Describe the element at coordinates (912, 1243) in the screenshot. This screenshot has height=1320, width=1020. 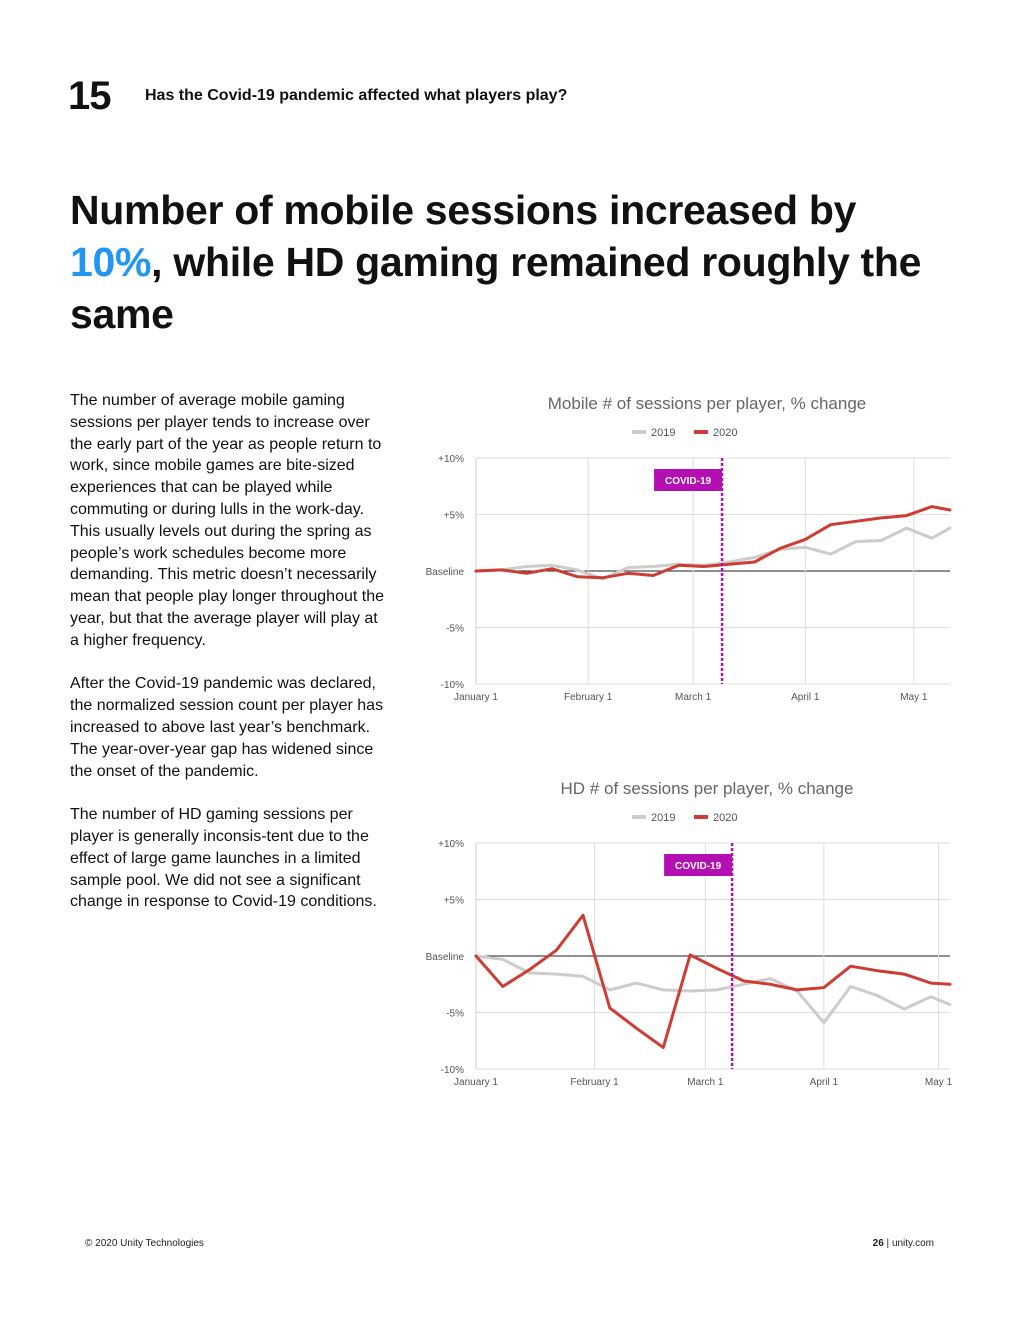
I see `footer-site-link: unity.com` at that location.